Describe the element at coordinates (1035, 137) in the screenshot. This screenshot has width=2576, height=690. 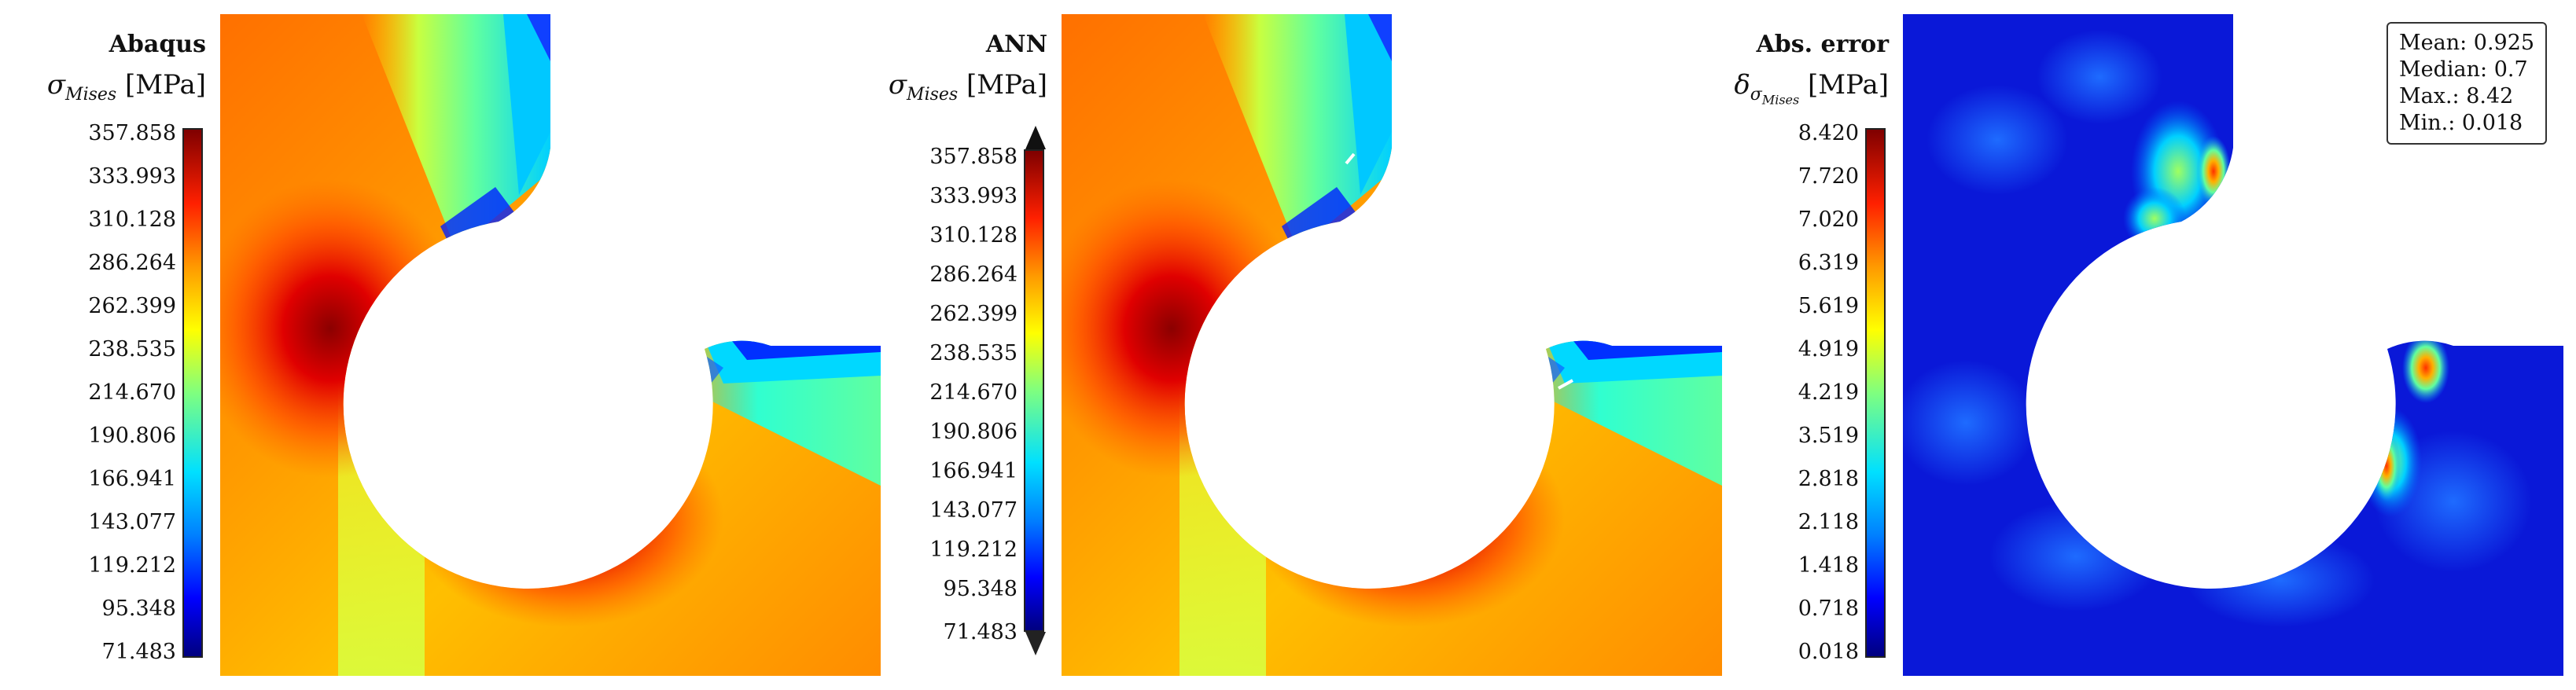
I see `colorbar-extend-max` at that location.